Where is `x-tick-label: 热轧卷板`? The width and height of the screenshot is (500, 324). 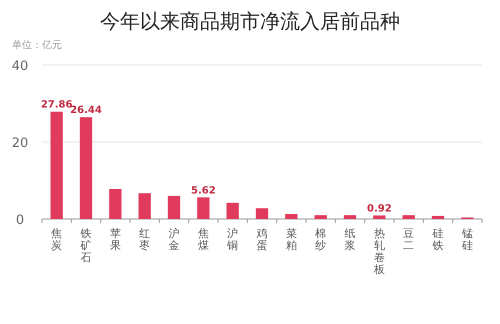 x-tick-label: 热轧卷板 is located at coordinates (378, 251).